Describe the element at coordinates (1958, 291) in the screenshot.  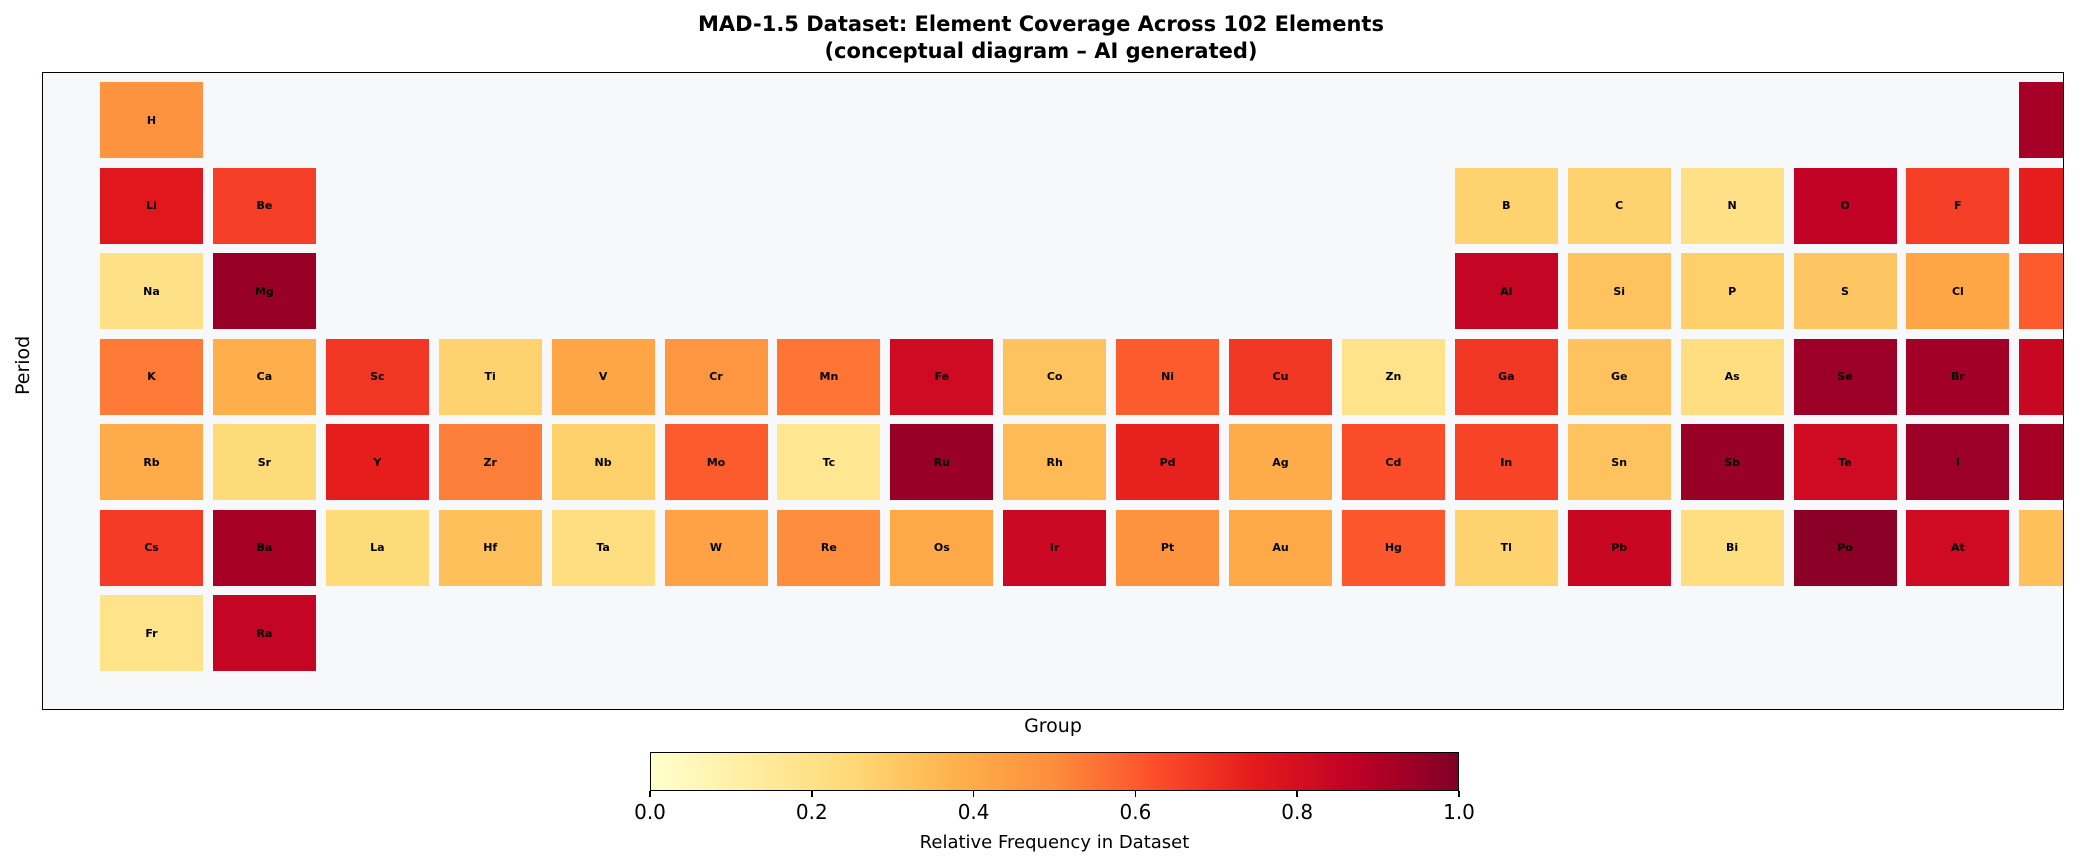
I see `element-cell-cl: Cl` at that location.